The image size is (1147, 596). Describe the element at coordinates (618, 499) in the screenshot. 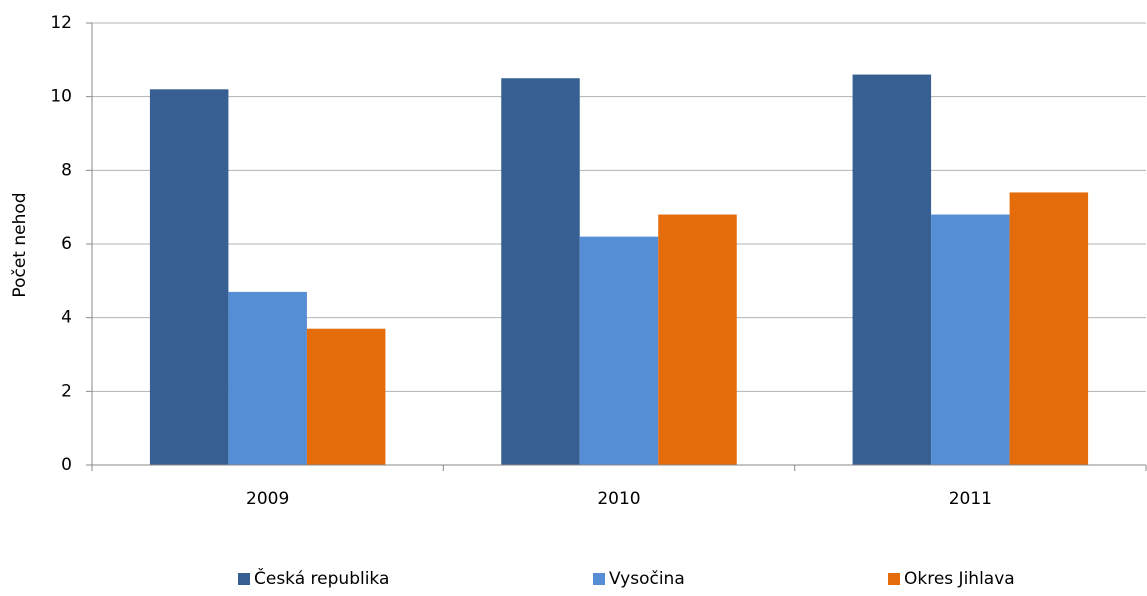

I see `x-tick-label: 2010` at that location.